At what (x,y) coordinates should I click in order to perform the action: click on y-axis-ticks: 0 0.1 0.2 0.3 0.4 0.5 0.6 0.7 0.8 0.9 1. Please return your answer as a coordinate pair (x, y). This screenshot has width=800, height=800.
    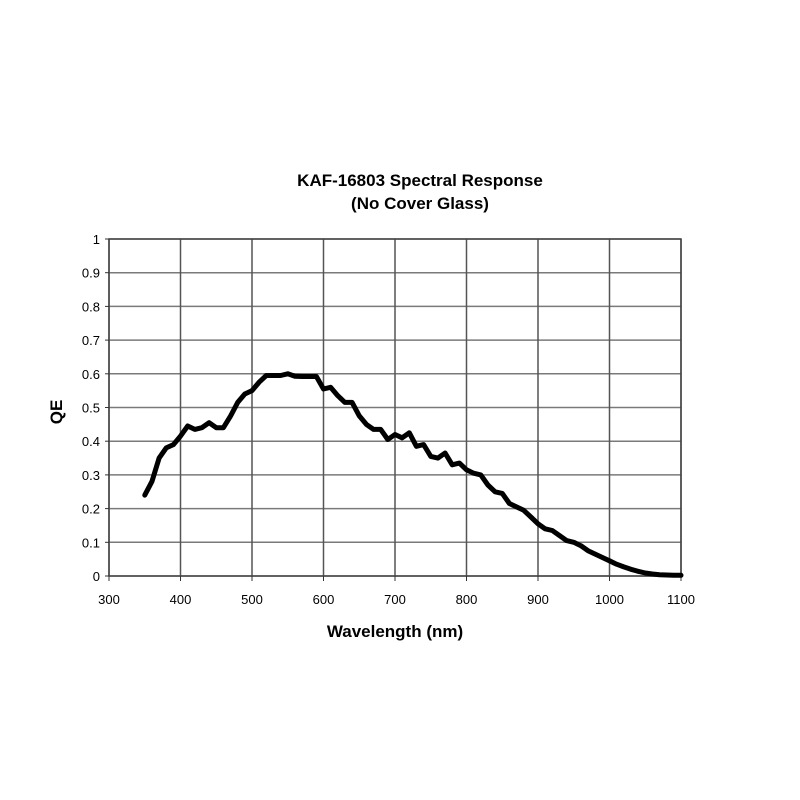
    Looking at the image, I should click on (95, 408).